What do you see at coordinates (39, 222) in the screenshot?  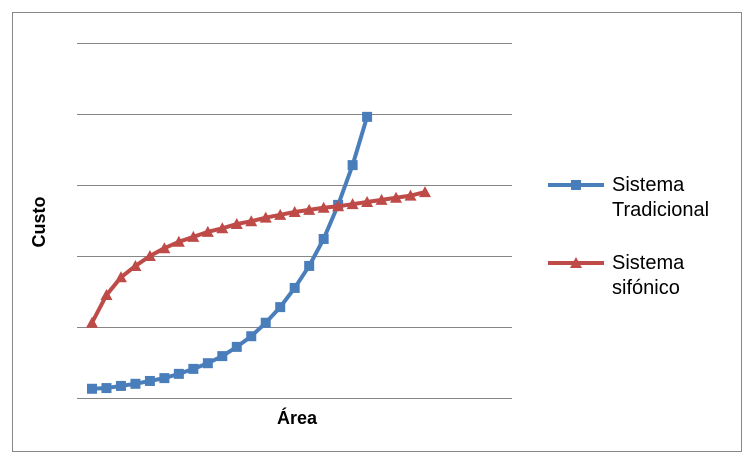 I see `y-axis-label: Custo` at bounding box center [39, 222].